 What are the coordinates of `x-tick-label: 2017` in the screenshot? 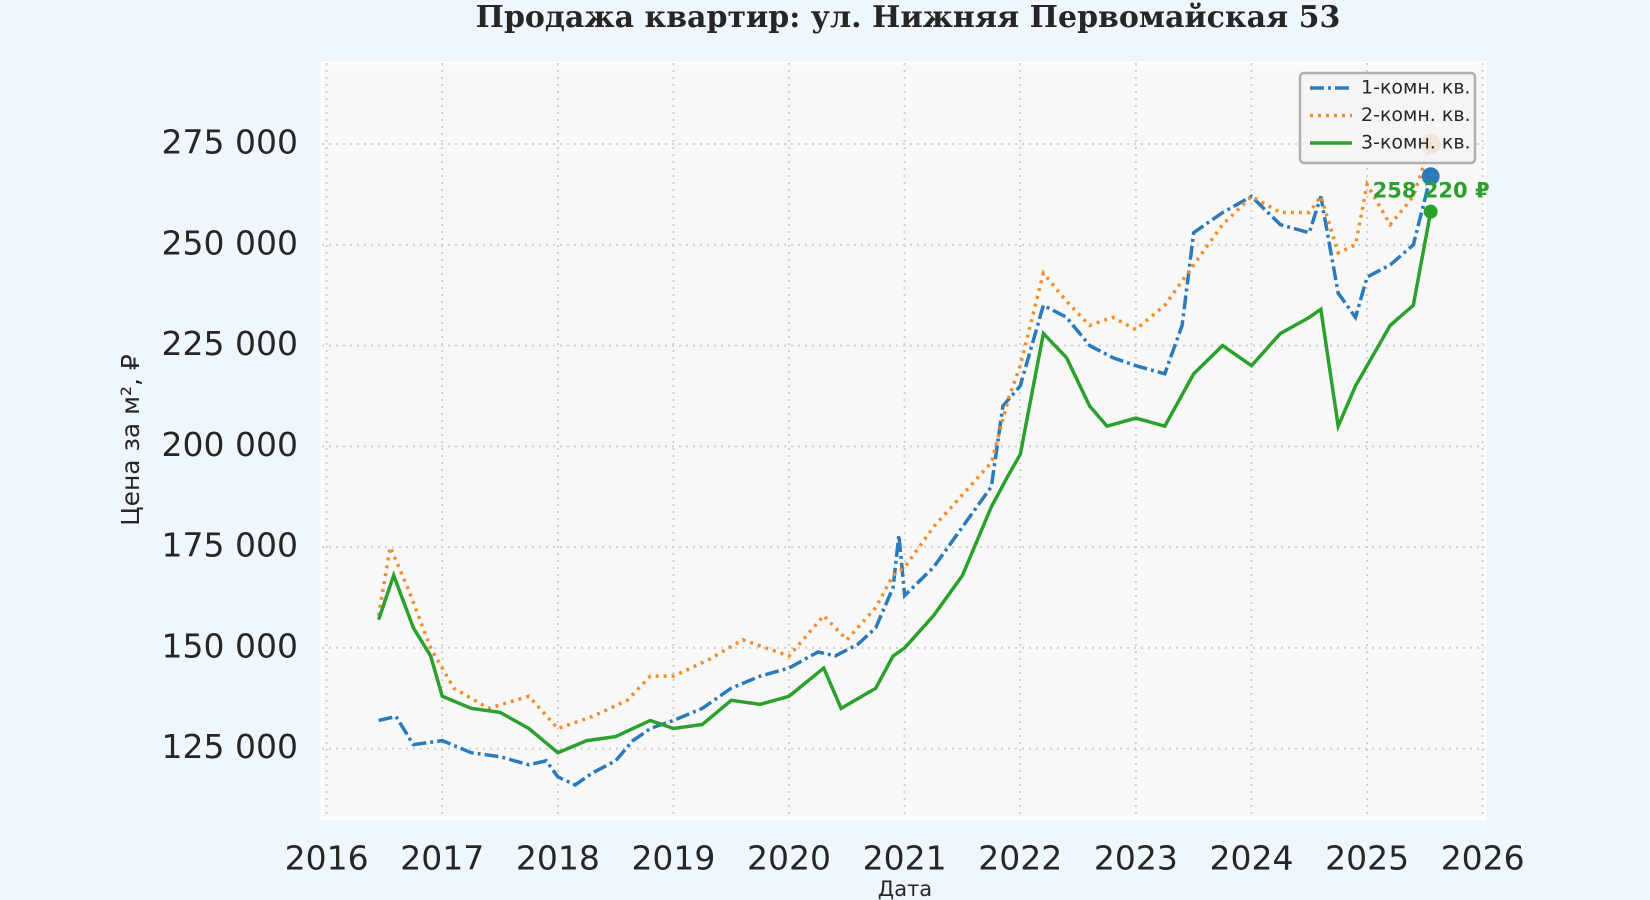 It's located at (442, 858).